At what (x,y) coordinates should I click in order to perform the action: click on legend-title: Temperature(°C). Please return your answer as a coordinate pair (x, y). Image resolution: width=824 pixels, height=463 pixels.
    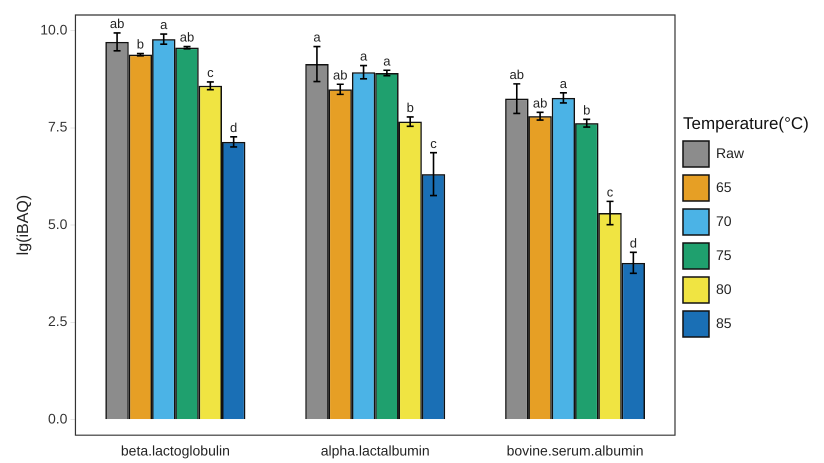
    Looking at the image, I should click on (745, 124).